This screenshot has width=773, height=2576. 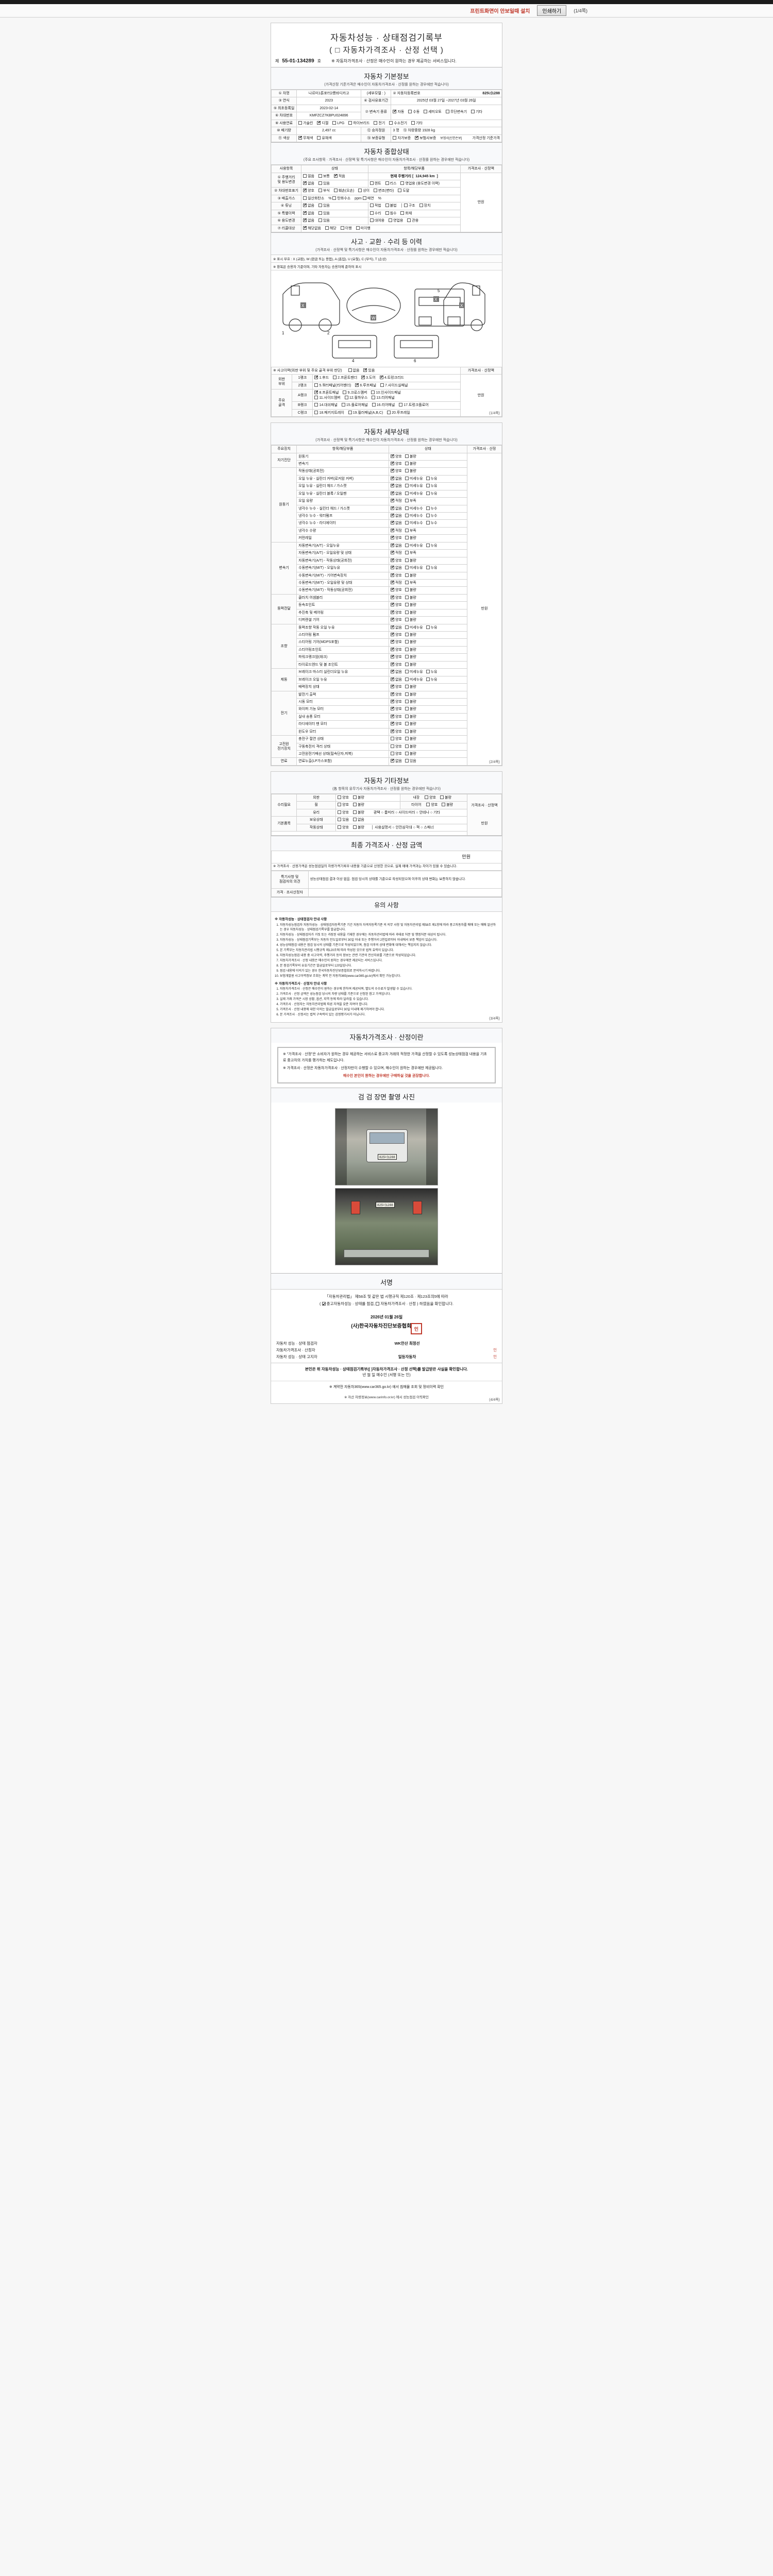 What do you see at coordinates (391, 377) in the screenshot?
I see `opt-trunk-lid: 4.트렁크리드` at bounding box center [391, 377].